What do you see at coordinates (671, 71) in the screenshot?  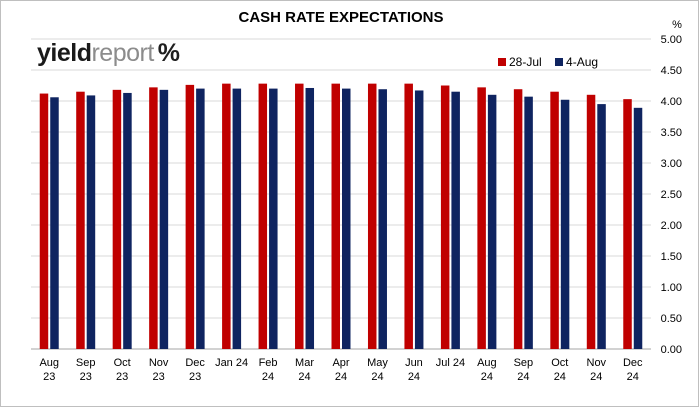 I see `y-tick-label: 4.50` at bounding box center [671, 71].